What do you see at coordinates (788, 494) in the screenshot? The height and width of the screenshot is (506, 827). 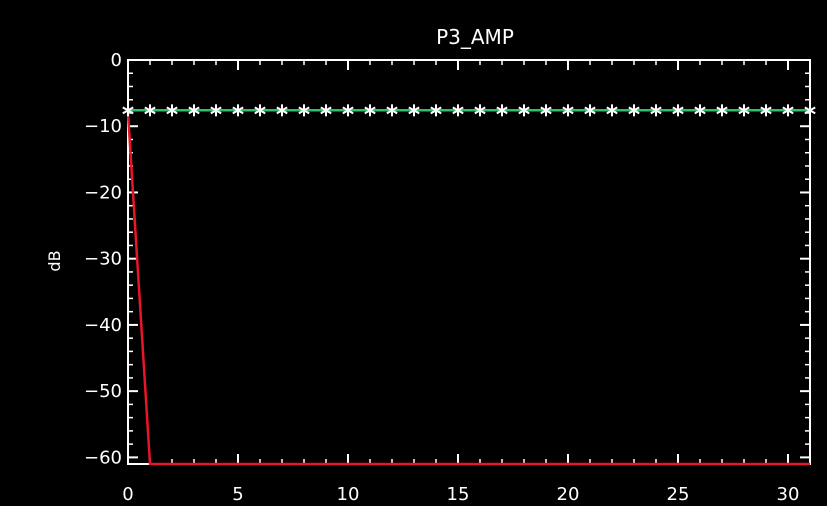 I see `x-tick-label: 30` at bounding box center [788, 494].